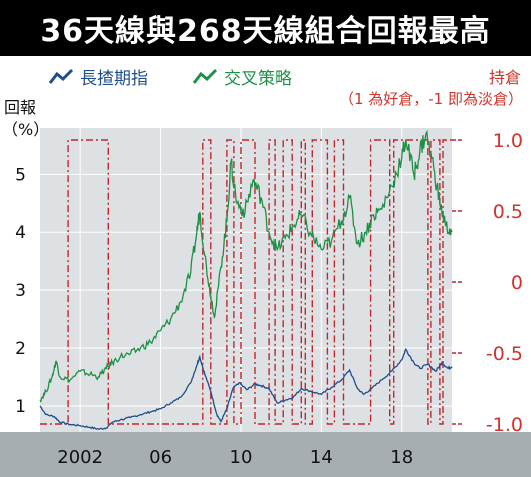 Image resolution: width=531 pixels, height=477 pixels. What do you see at coordinates (508, 212) in the screenshot?
I see `right-tick-label: 0.5` at bounding box center [508, 212].